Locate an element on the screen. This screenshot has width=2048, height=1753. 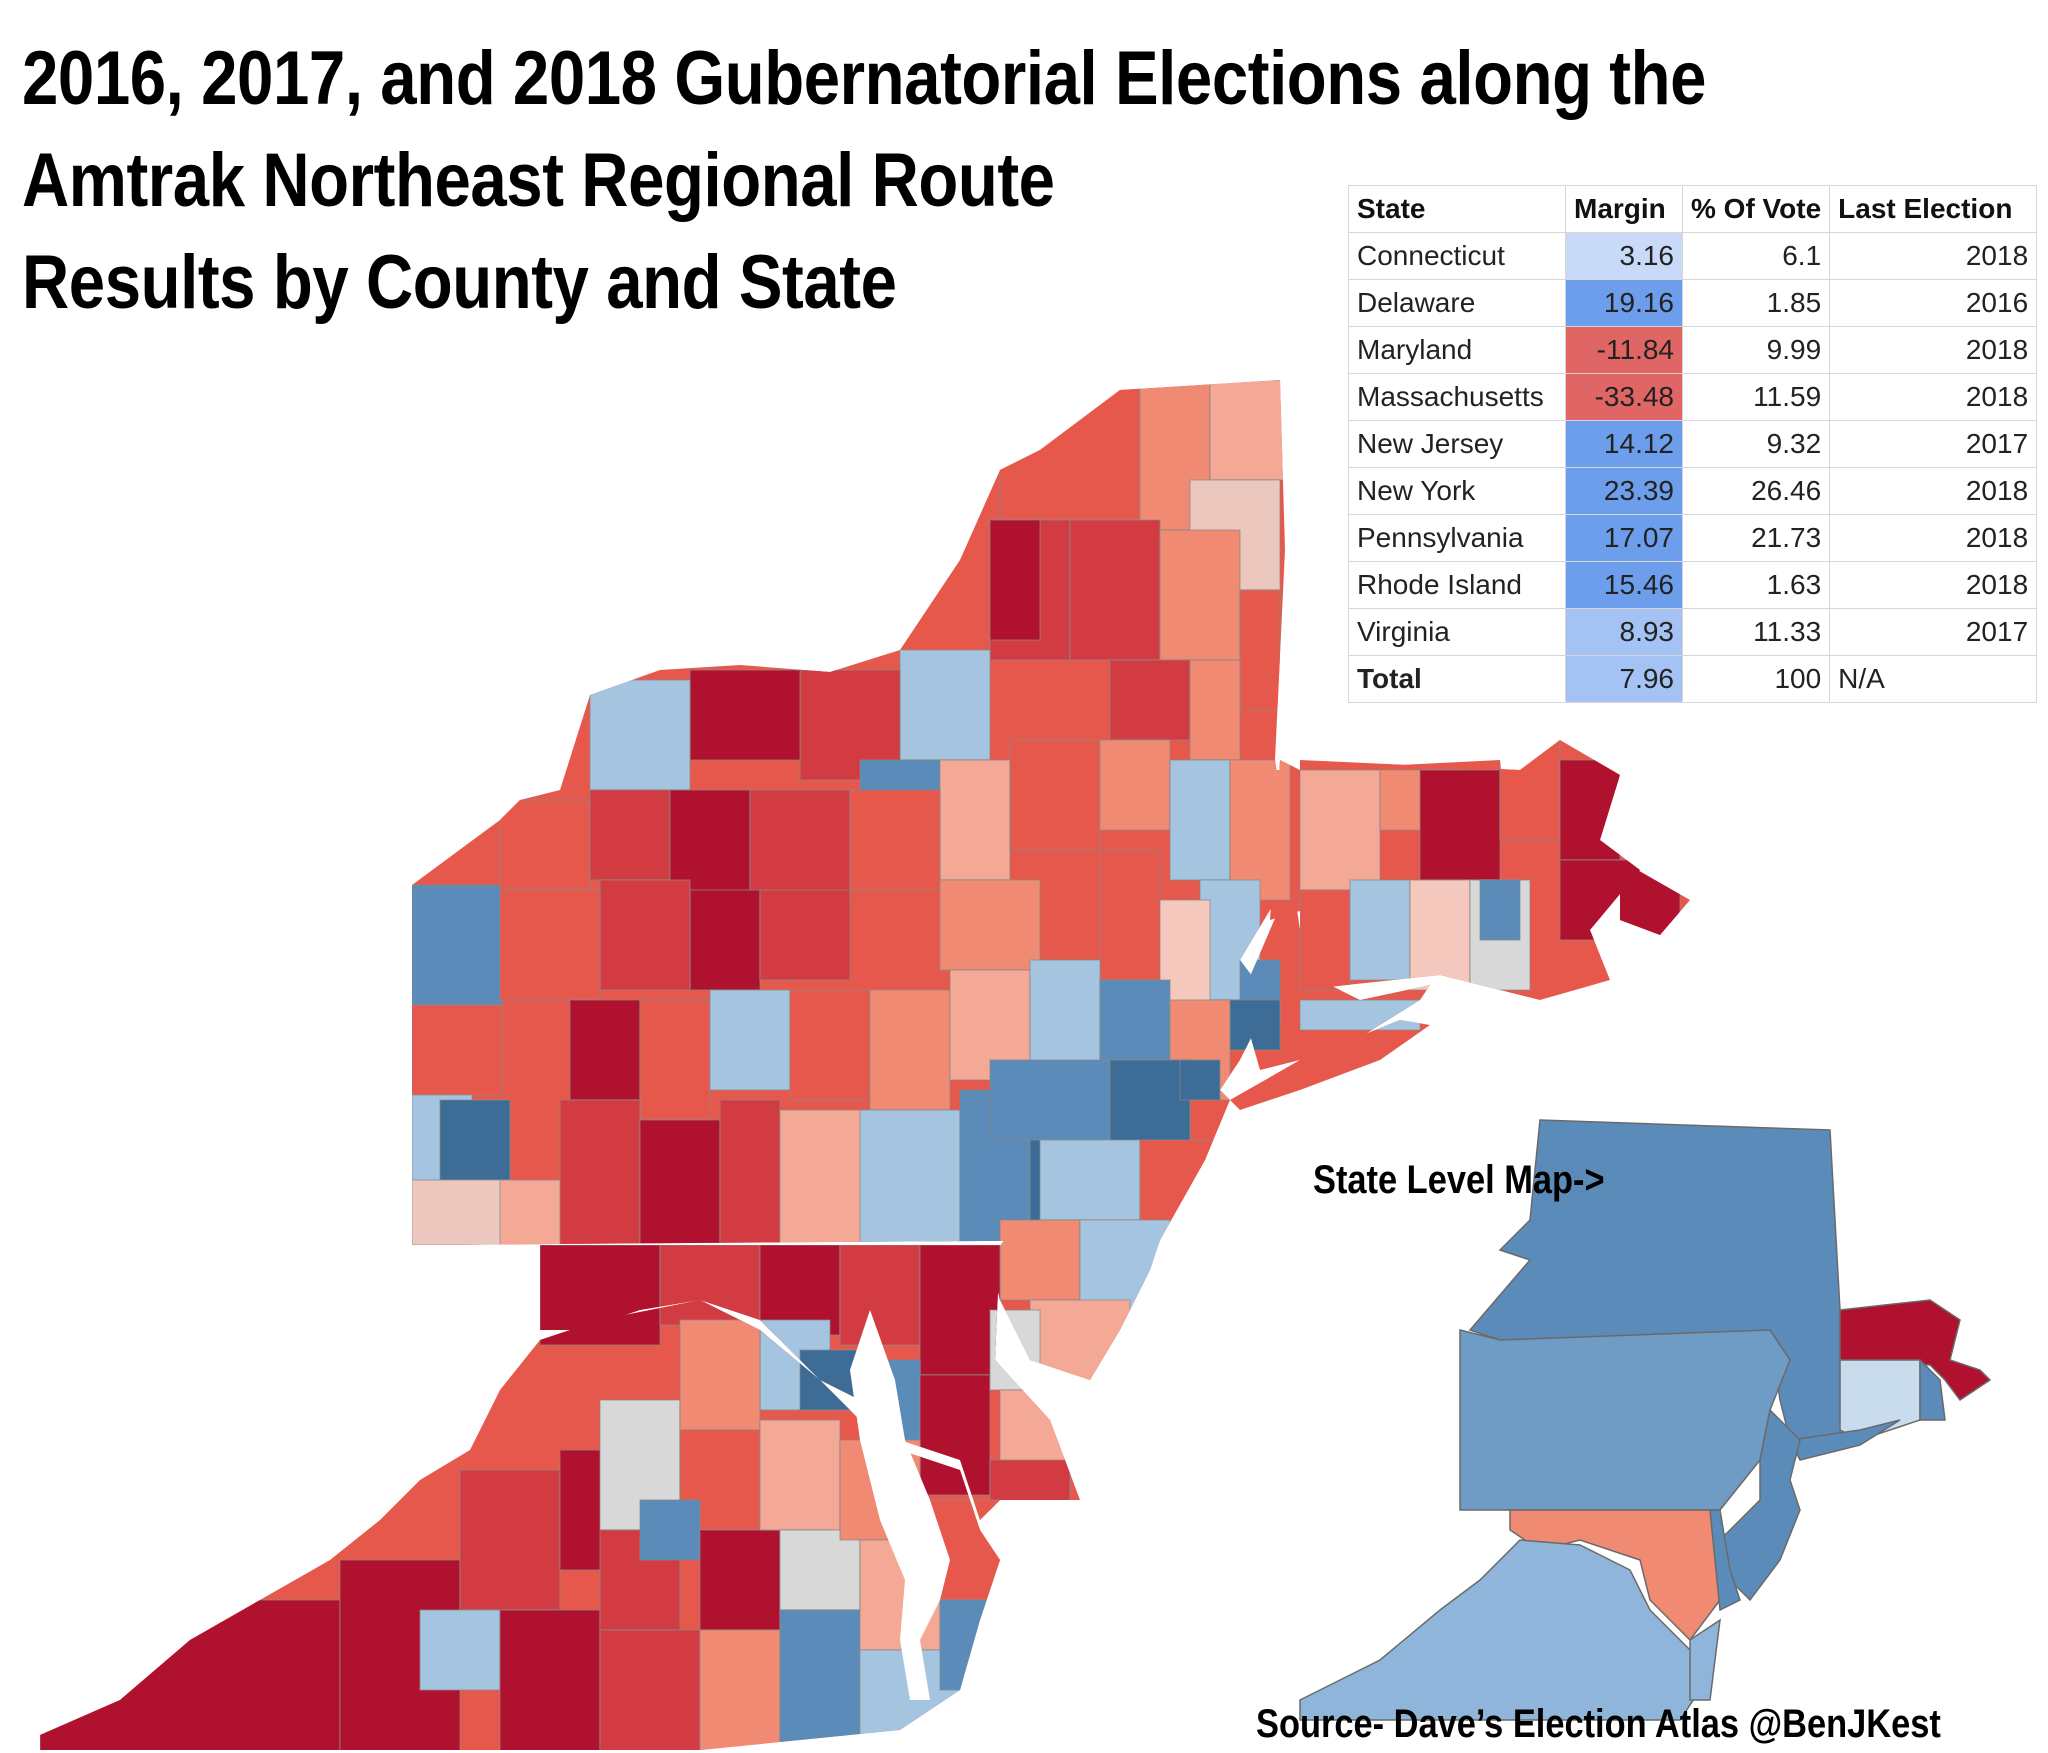
vote-cell: 21.73 is located at coordinates (1756, 538).